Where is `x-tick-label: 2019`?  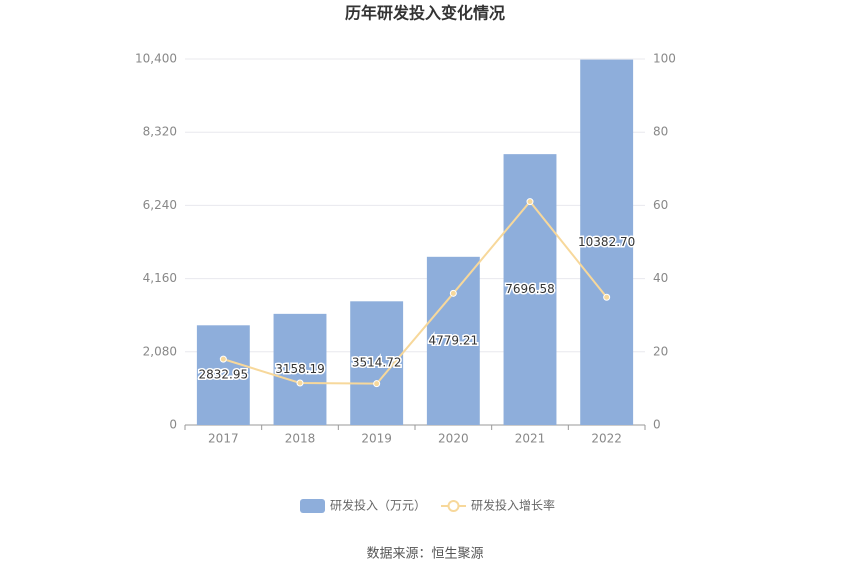
x-tick-label: 2019 is located at coordinates (376, 439).